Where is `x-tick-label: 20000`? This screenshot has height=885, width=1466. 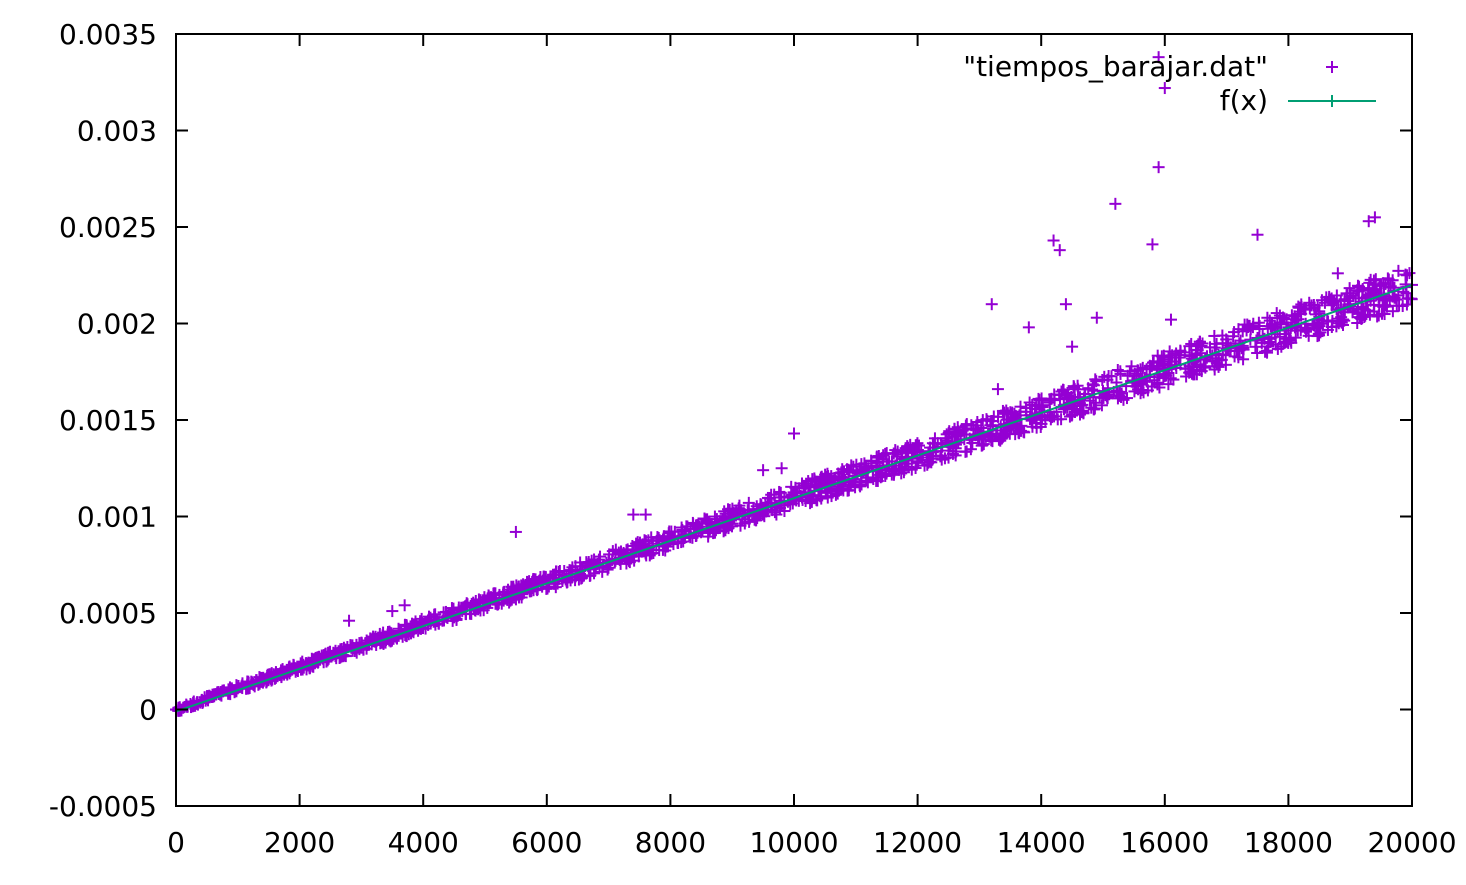 x-tick-label: 20000 is located at coordinates (1411, 842).